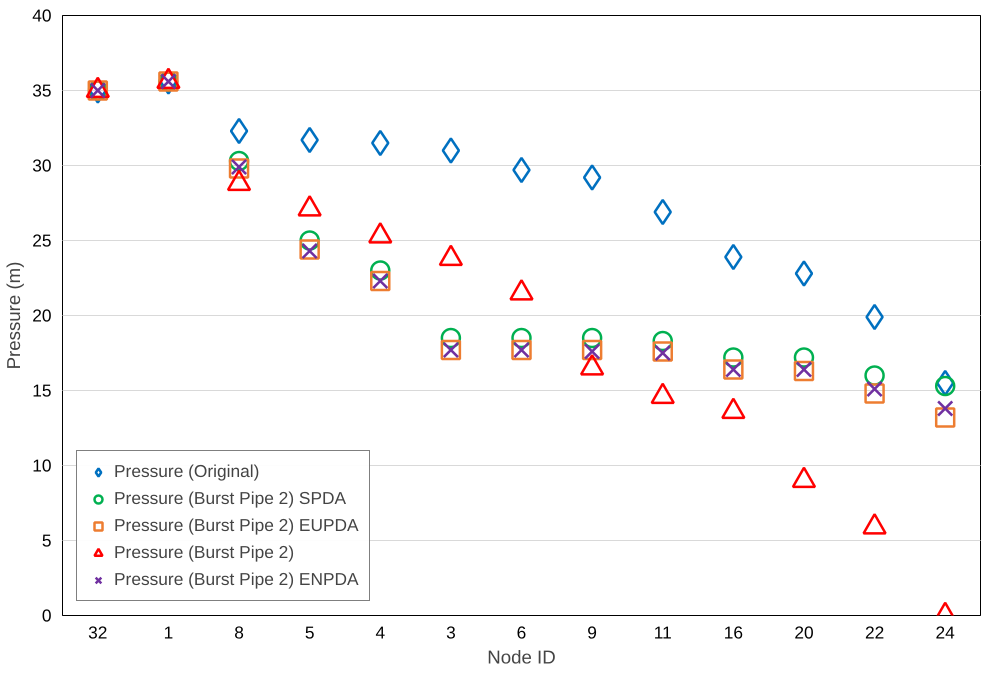 The height and width of the screenshot is (675, 999). I want to click on x-tick-label: 24, so click(946, 632).